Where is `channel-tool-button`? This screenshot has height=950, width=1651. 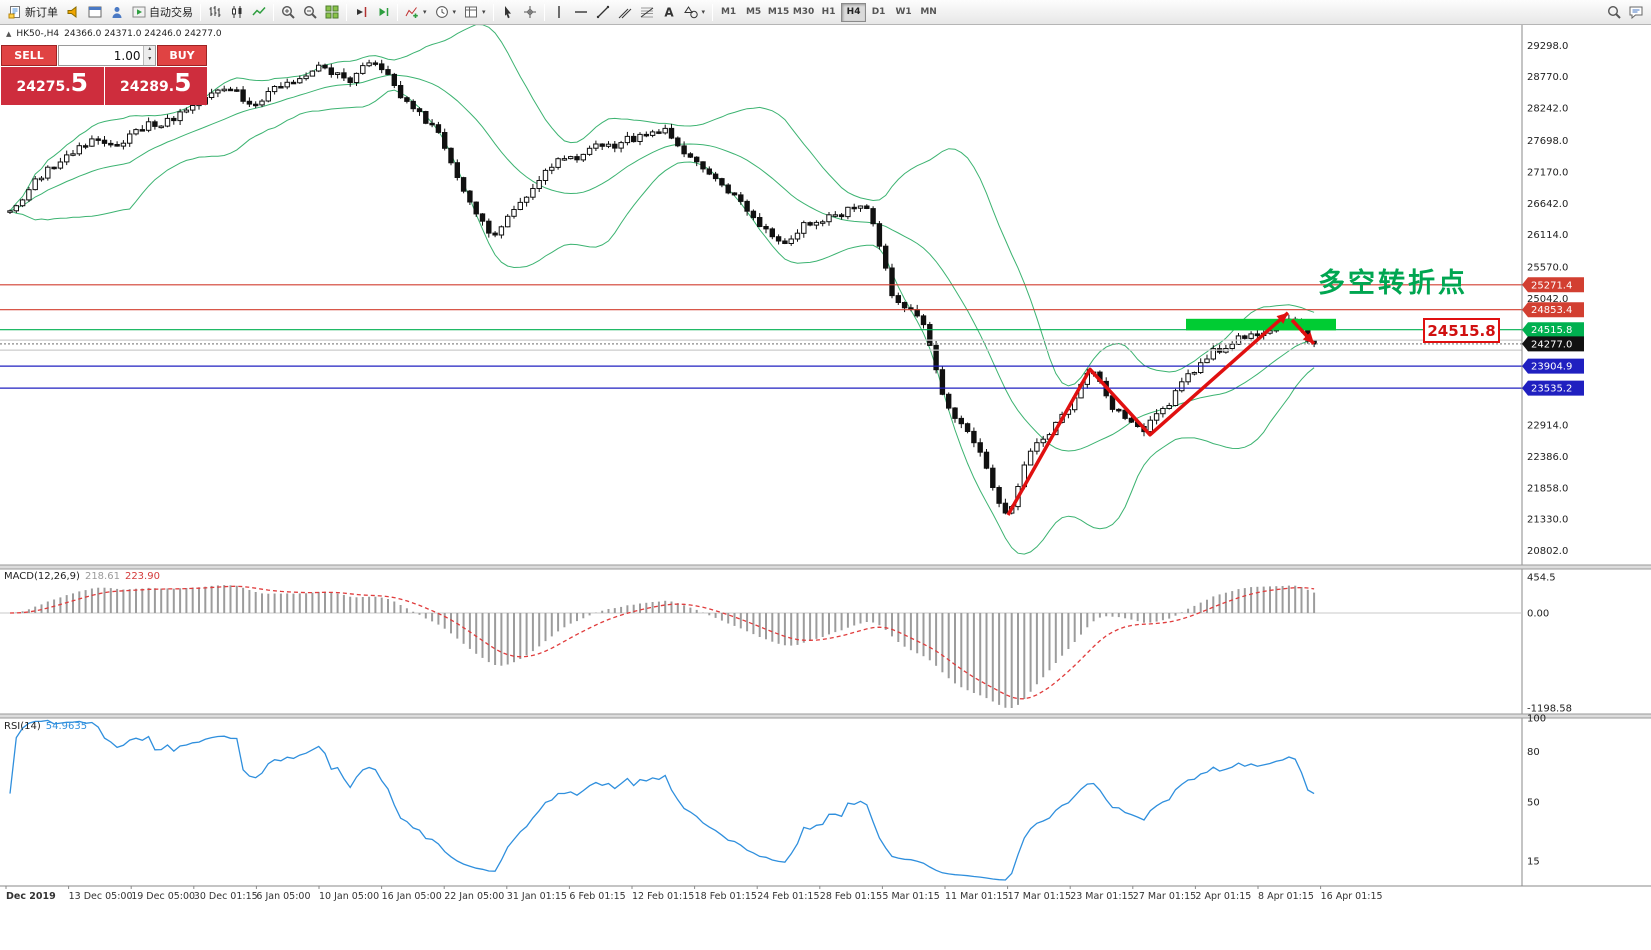 channel-tool-button is located at coordinates (625, 12).